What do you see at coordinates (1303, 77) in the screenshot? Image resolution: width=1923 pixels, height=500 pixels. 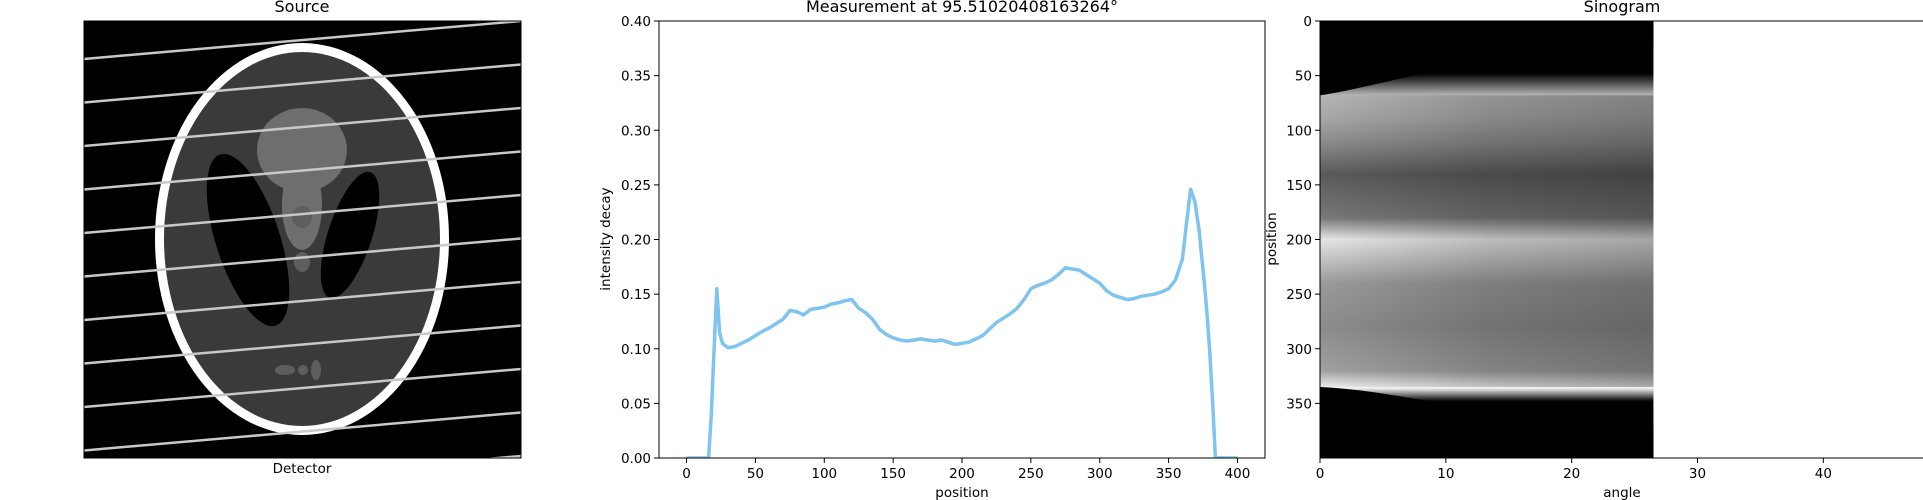 I see `sinogram-ytick-label: 50` at bounding box center [1303, 77].